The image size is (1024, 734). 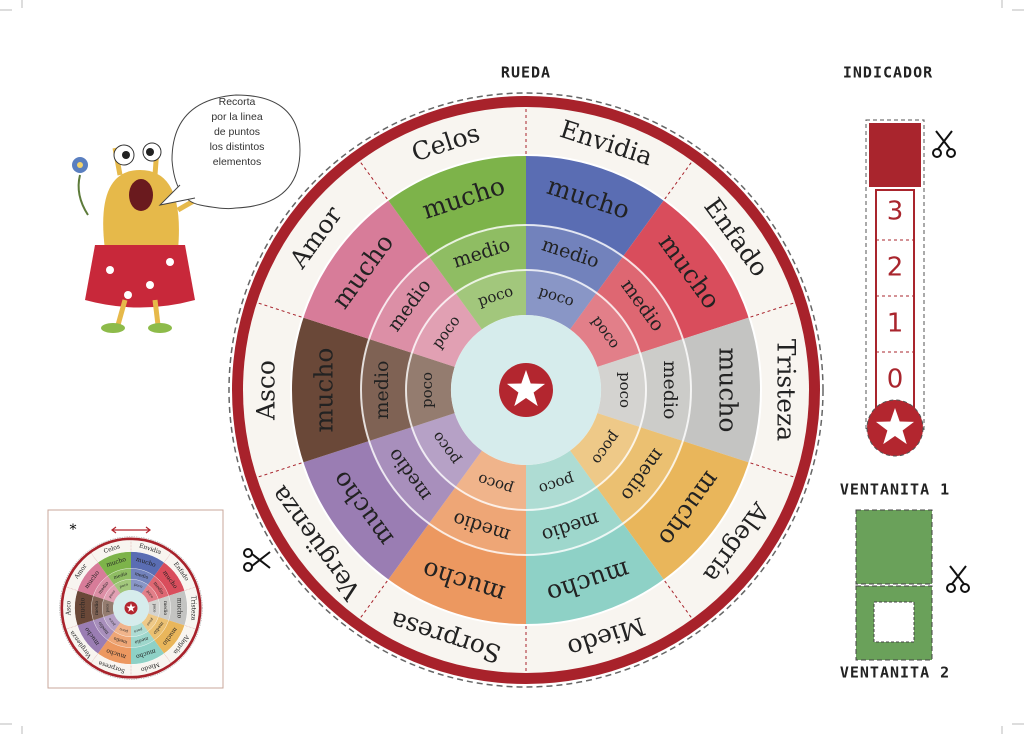 What do you see at coordinates (895, 673) in the screenshot?
I see `window-label: VENTANITA 2` at bounding box center [895, 673].